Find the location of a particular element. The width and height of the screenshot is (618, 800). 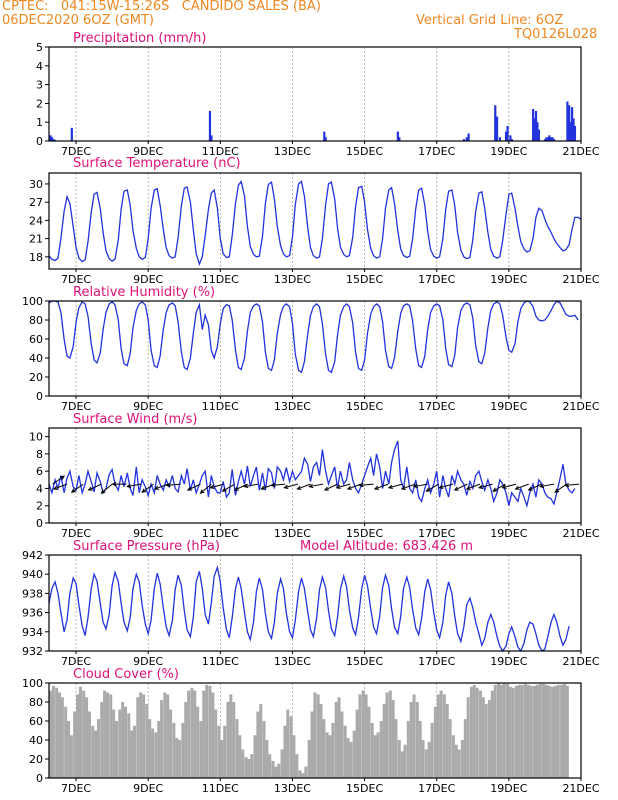

model-altitude: Model Altitude: 683.426 m is located at coordinates (386, 546).